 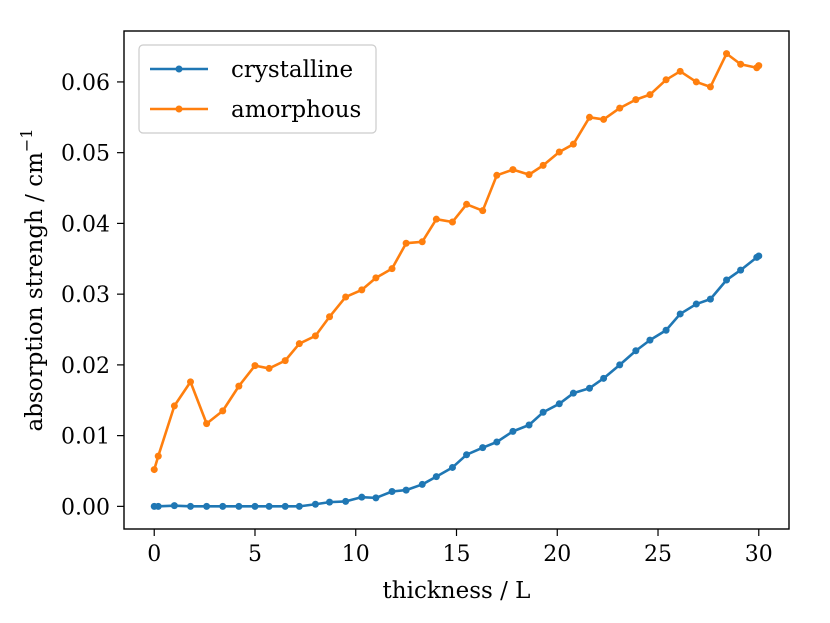 I want to click on x-axis-label: thickness / L, so click(x=457, y=591).